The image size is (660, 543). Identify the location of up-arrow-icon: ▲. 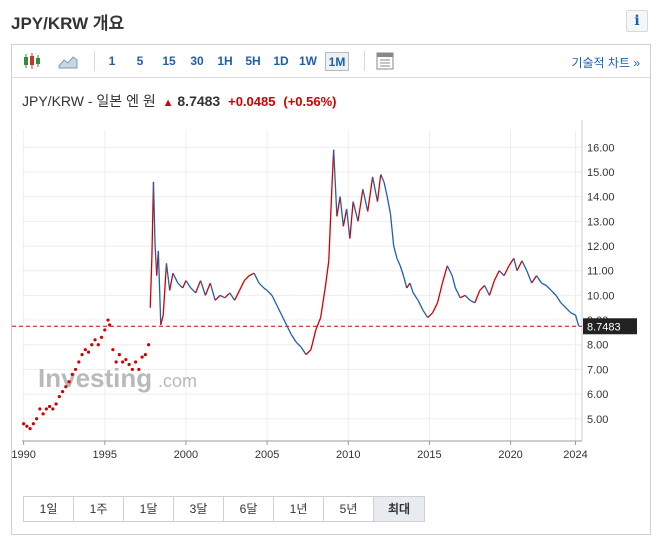
(168, 103).